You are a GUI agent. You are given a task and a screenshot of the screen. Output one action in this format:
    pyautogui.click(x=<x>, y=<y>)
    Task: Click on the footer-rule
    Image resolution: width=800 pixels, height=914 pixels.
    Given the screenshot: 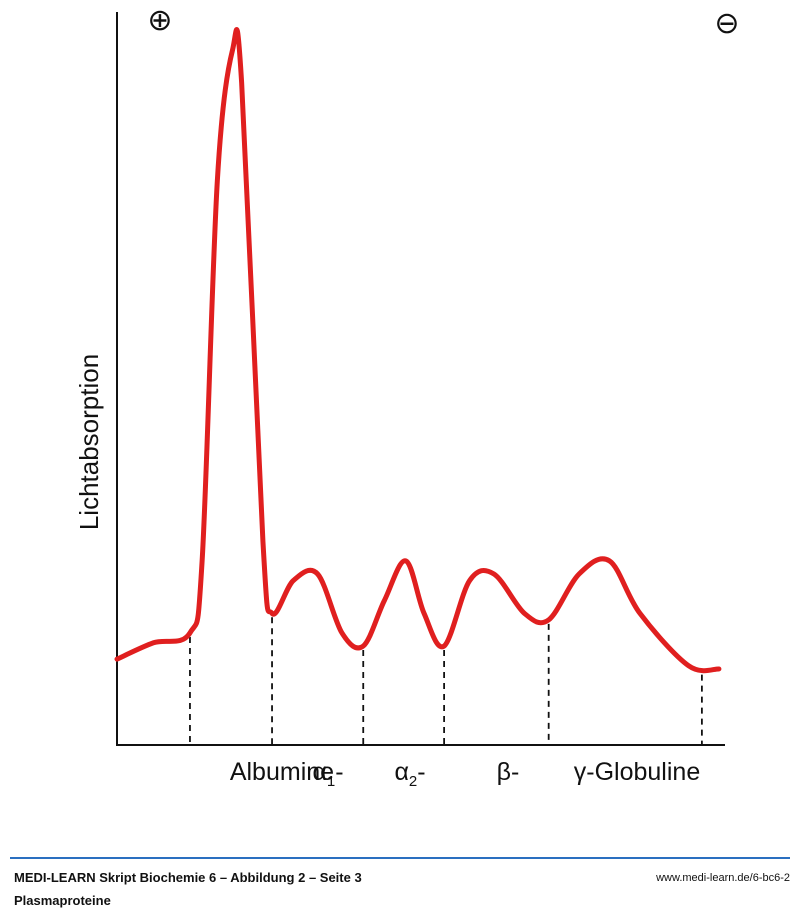 What is the action you would take?
    pyautogui.click(x=400, y=858)
    